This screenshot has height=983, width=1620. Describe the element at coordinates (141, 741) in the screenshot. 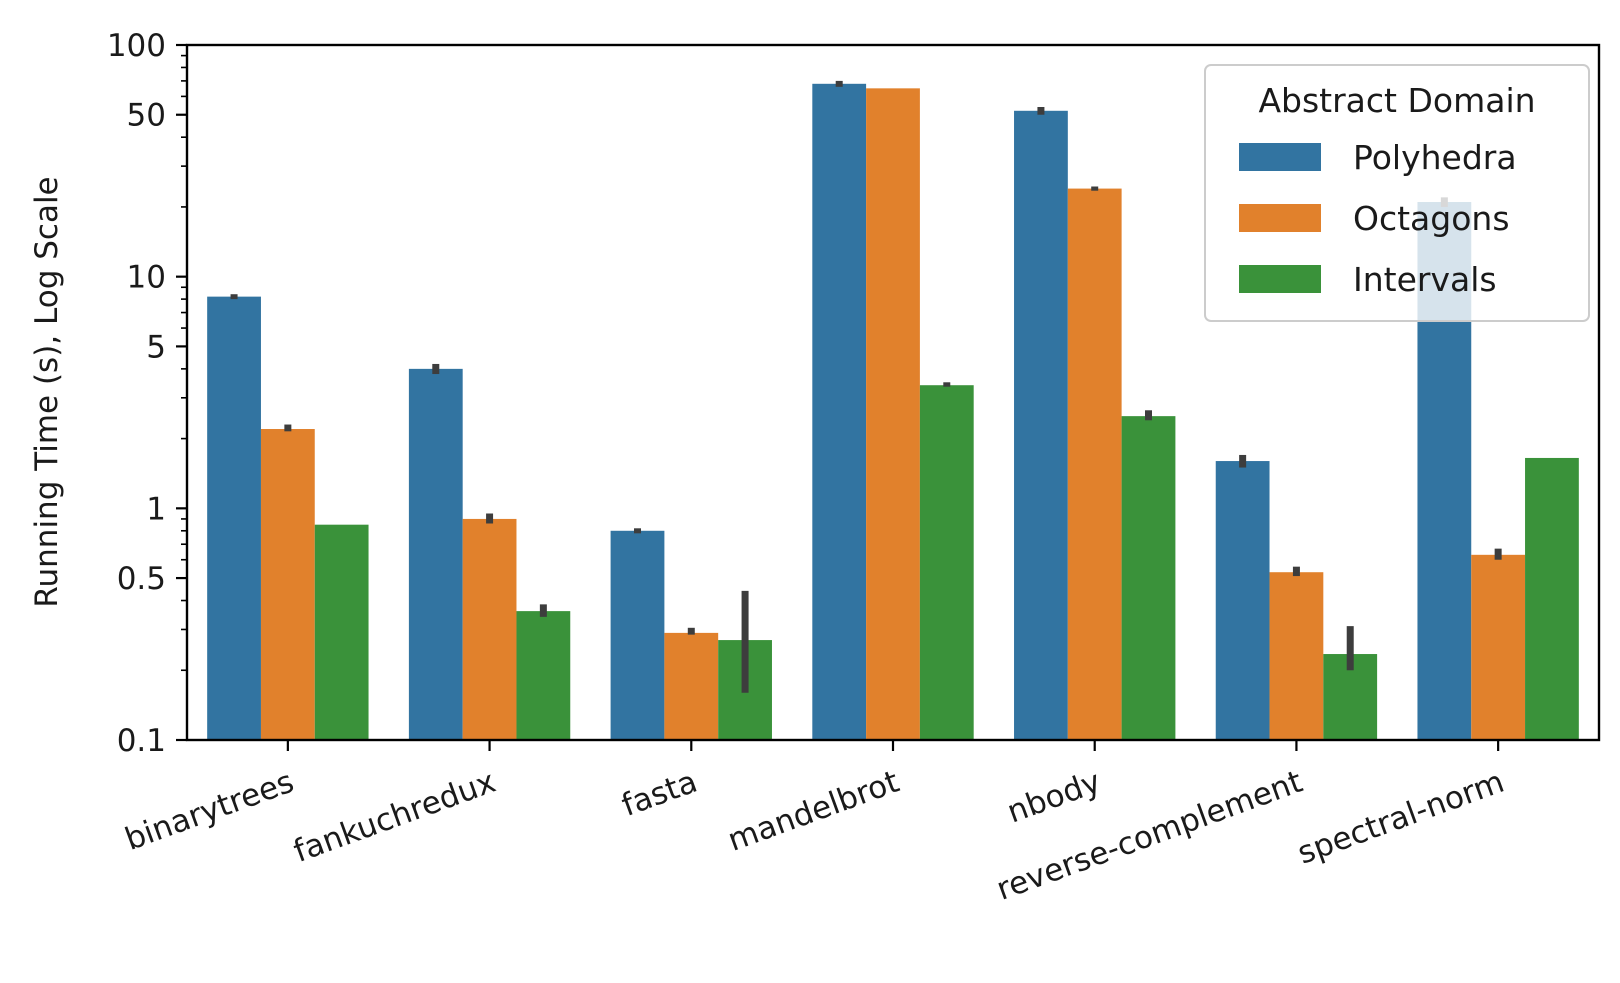

I see `y-tick-label: 0.1` at that location.